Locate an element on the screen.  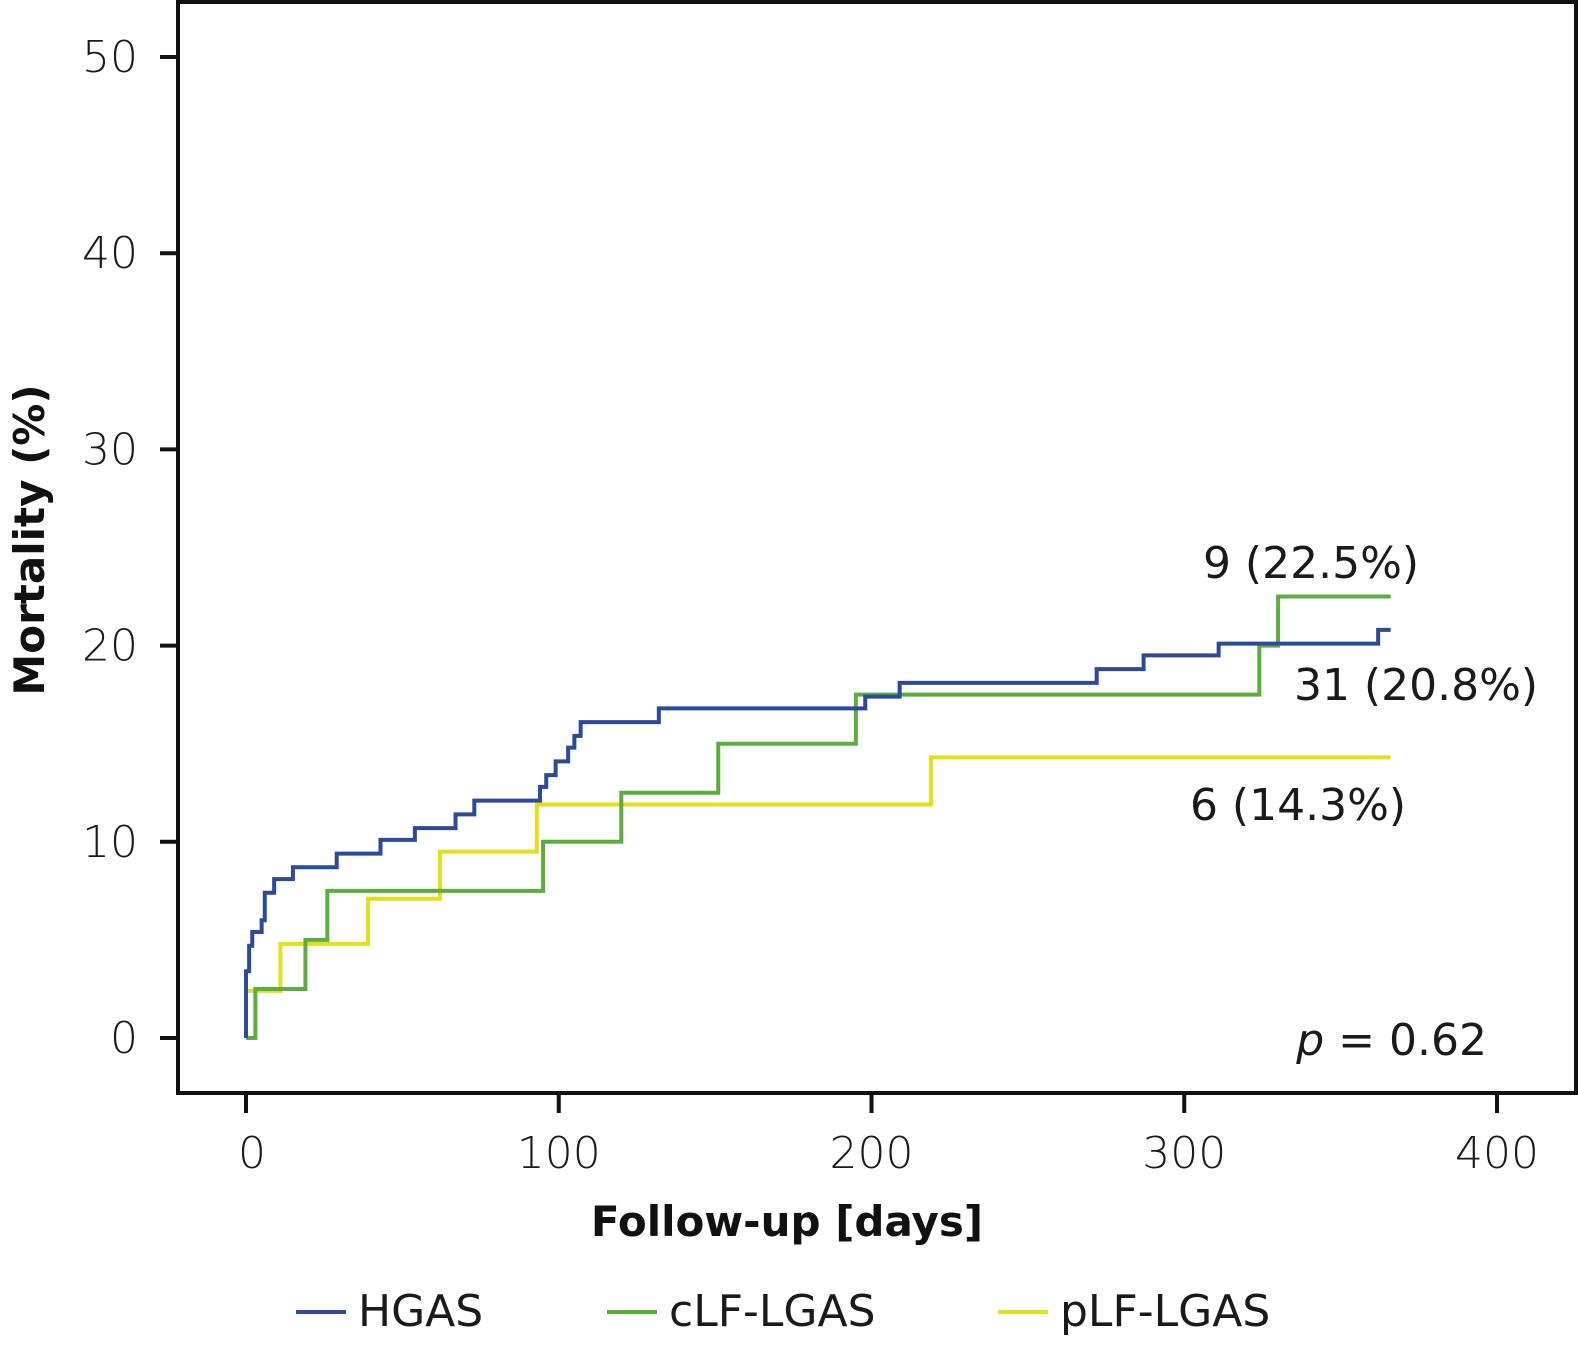
legend-label: cLF-LGAS is located at coordinates (772, 1311).